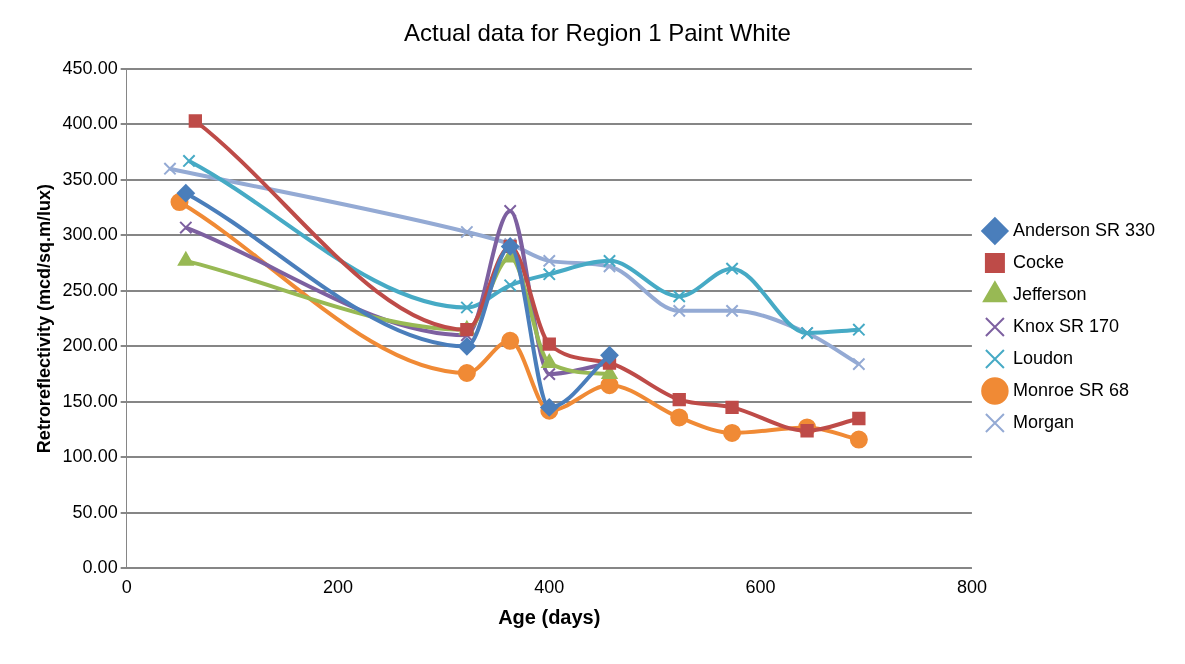  What do you see at coordinates (43, 319) in the screenshot?
I see `y-axis-title: Retroreflectivity (mcd/sq.m/lux)` at bounding box center [43, 319].